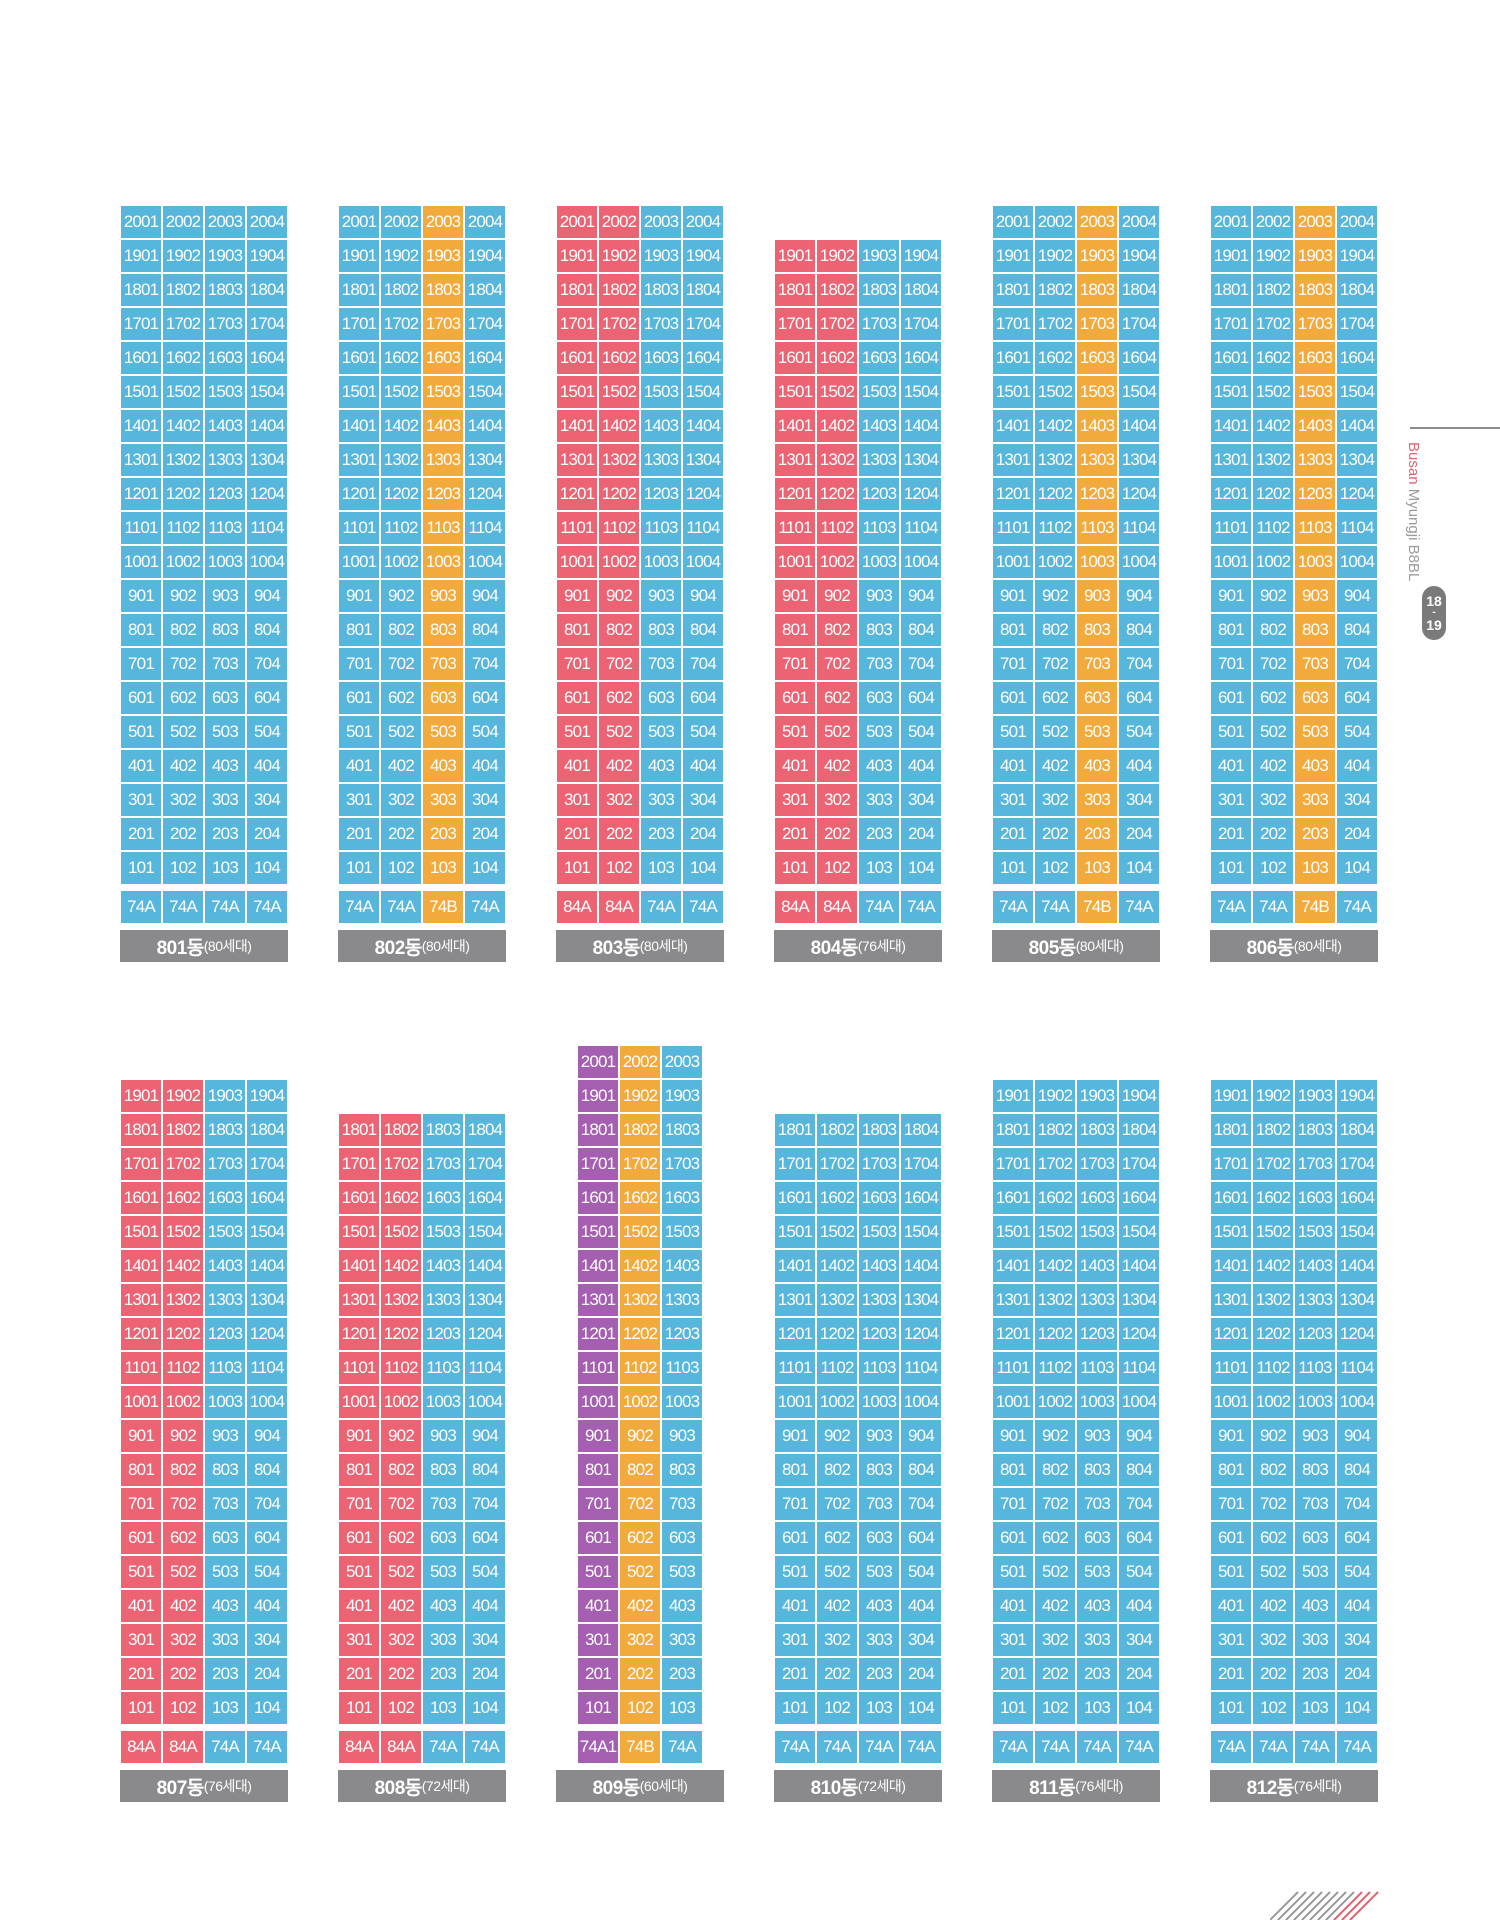  What do you see at coordinates (703, 630) in the screenshot?
I see `unit-cell: 804` at bounding box center [703, 630].